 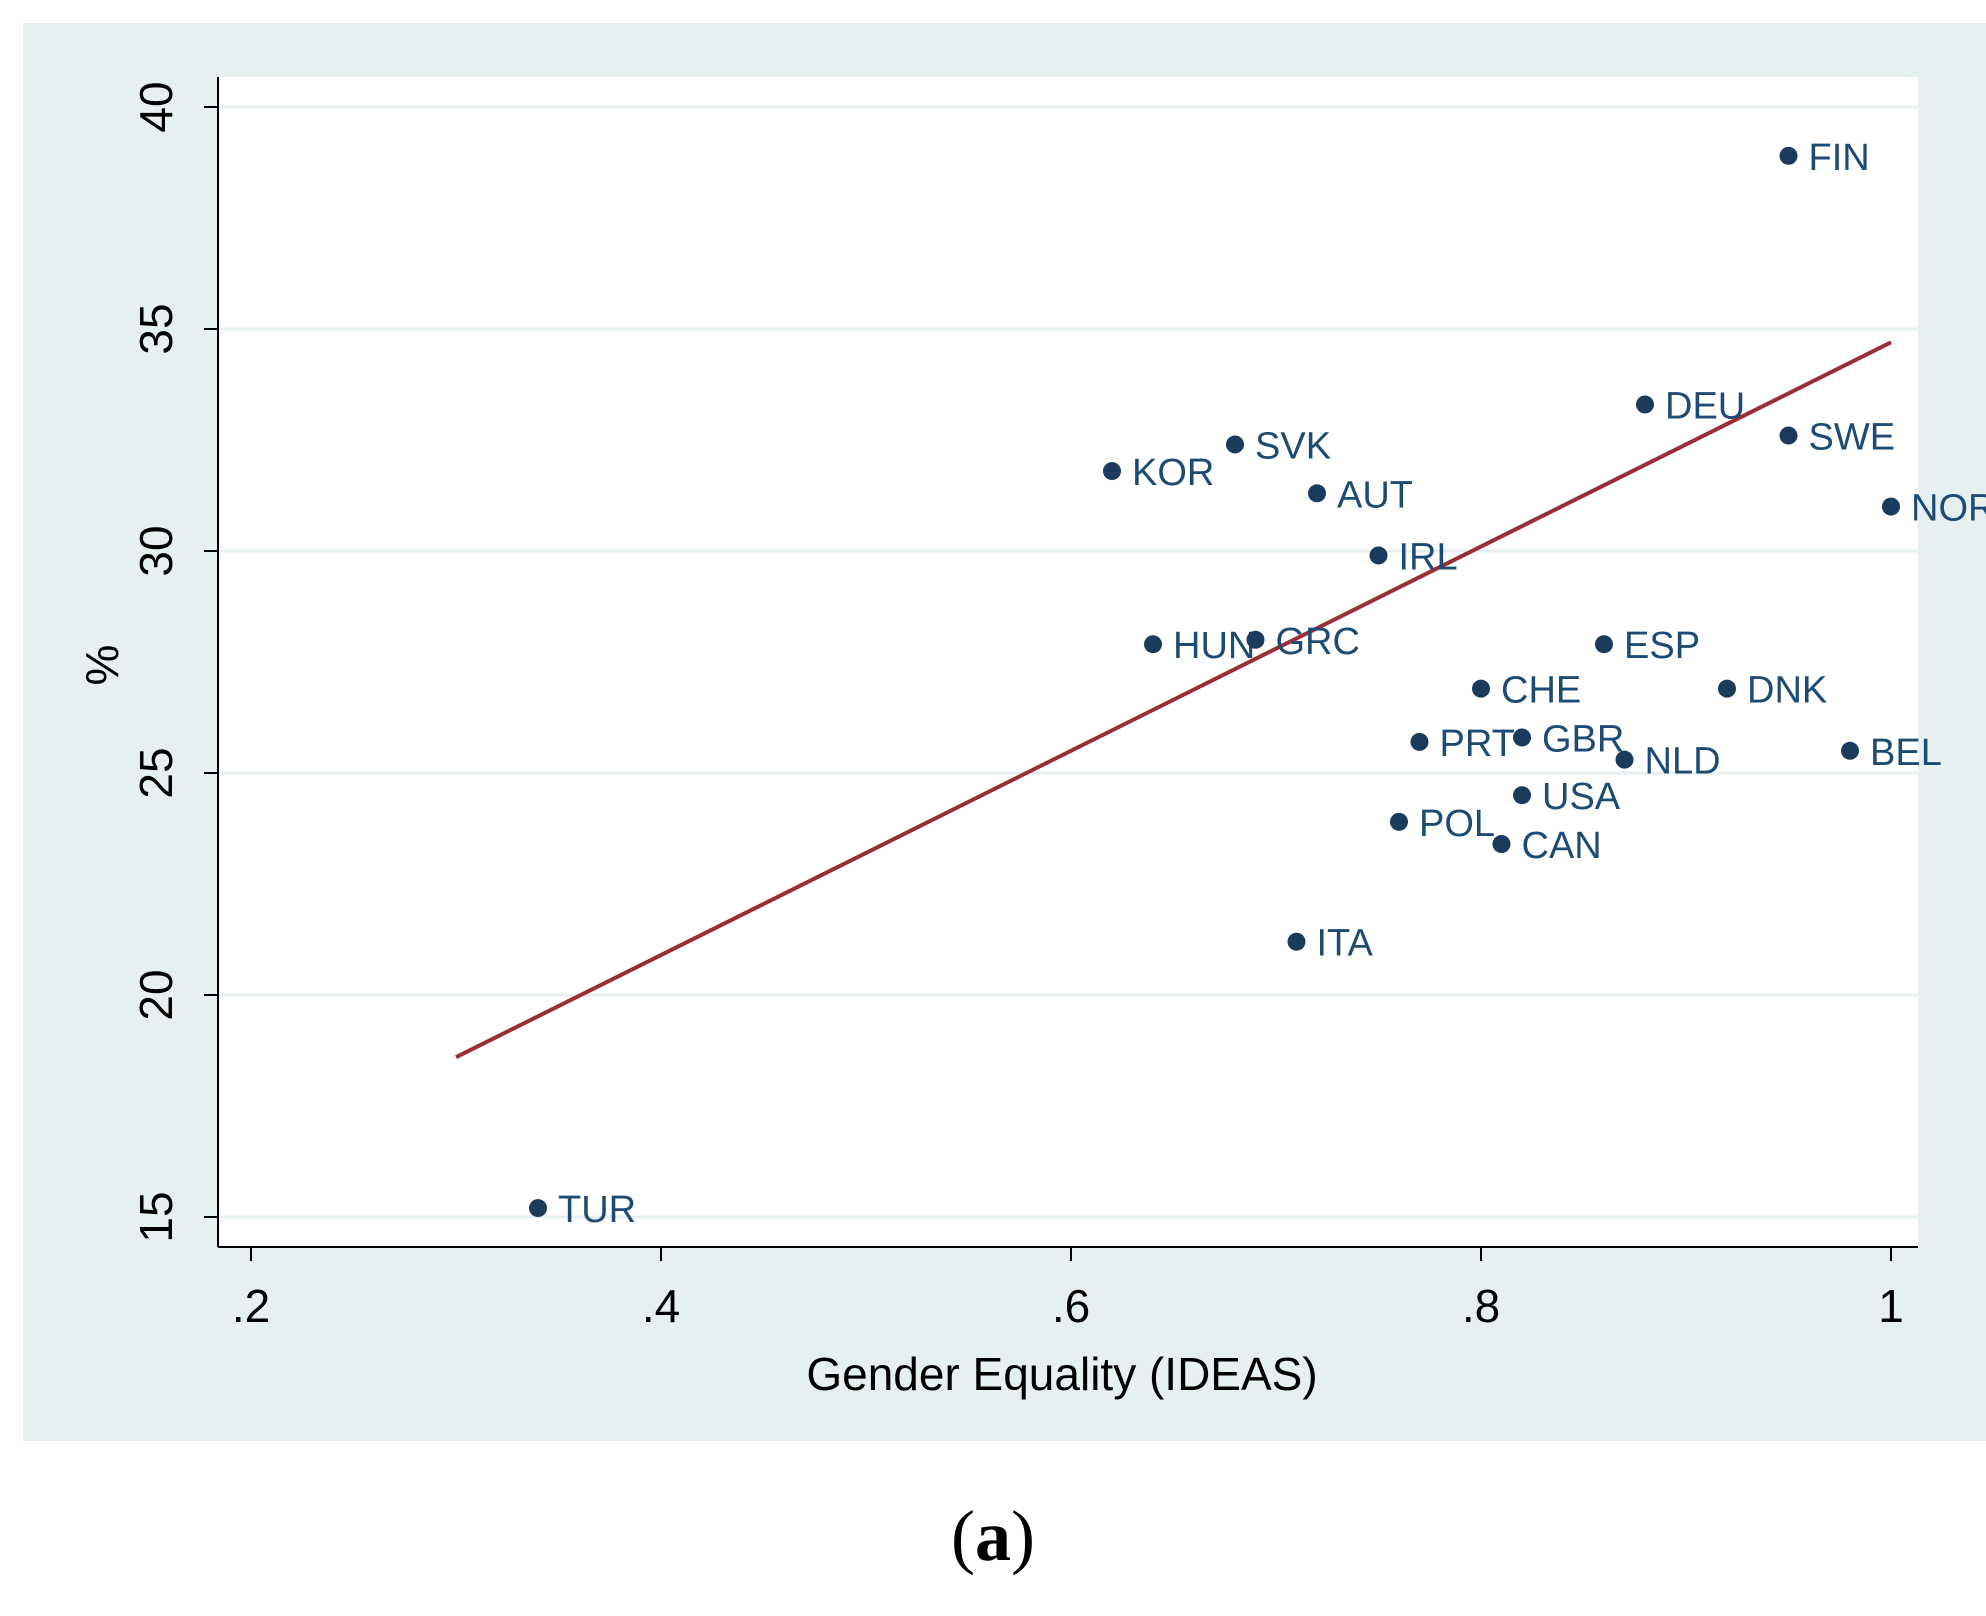 I want to click on point-label-nld: NLD, so click(x=1683, y=762).